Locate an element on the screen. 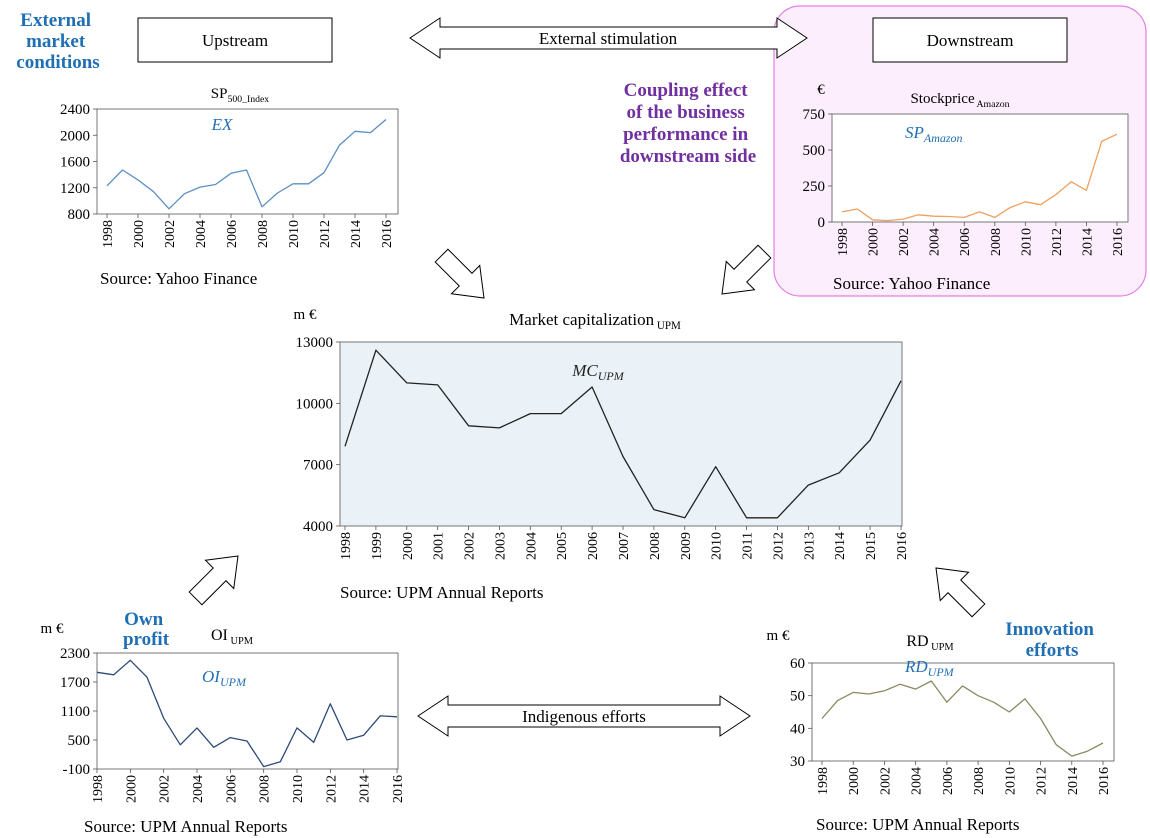 Image resolution: width=1150 pixels, height=838 pixels. own-profit-label: Own profit is located at coordinates (146, 629).